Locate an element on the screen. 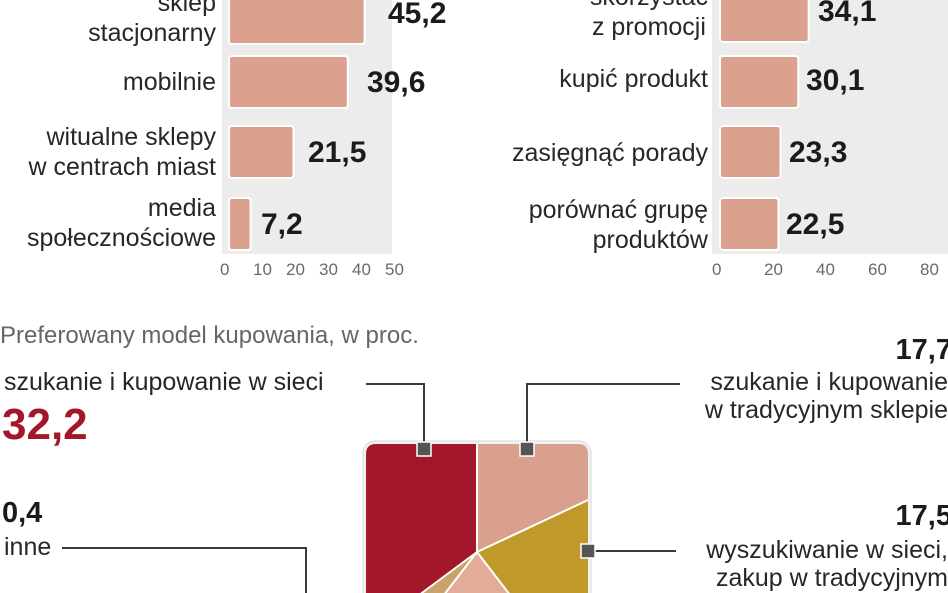  pie-slice-traditional is located at coordinates (532, 498).